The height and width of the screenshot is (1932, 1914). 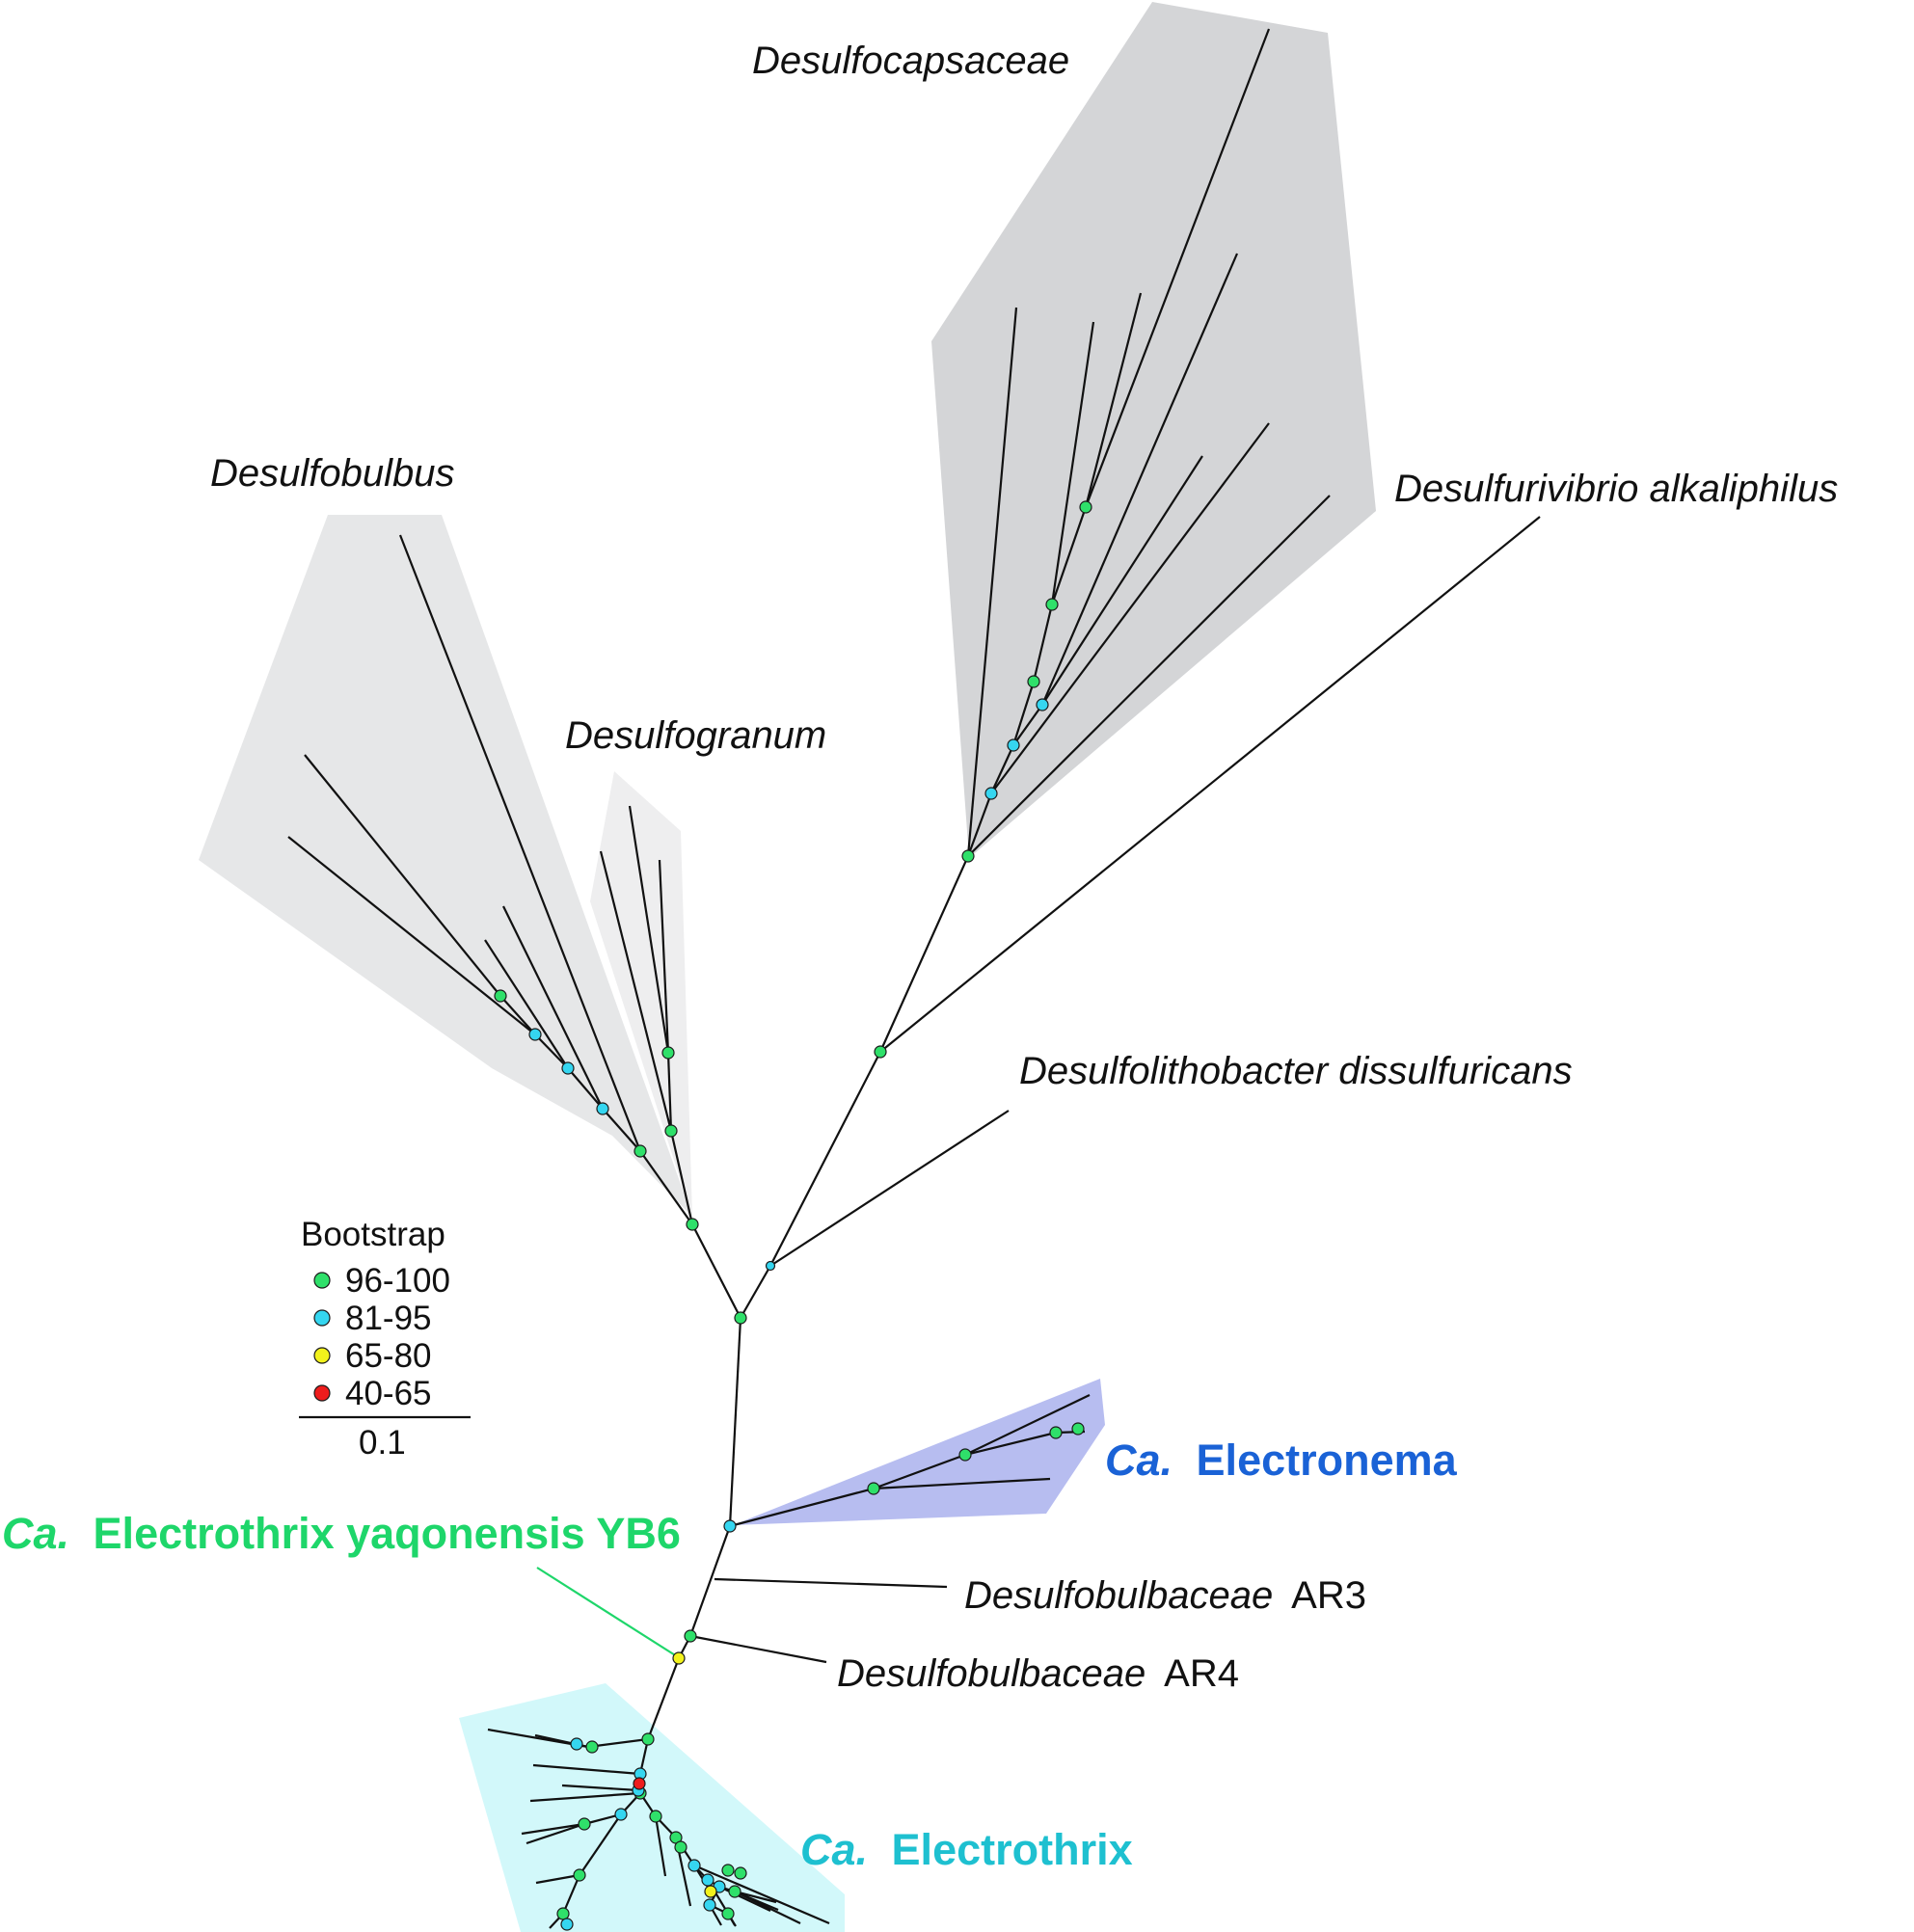 What do you see at coordinates (608, 1613) in the screenshot?
I see `yb6-pointer-line` at bounding box center [608, 1613].